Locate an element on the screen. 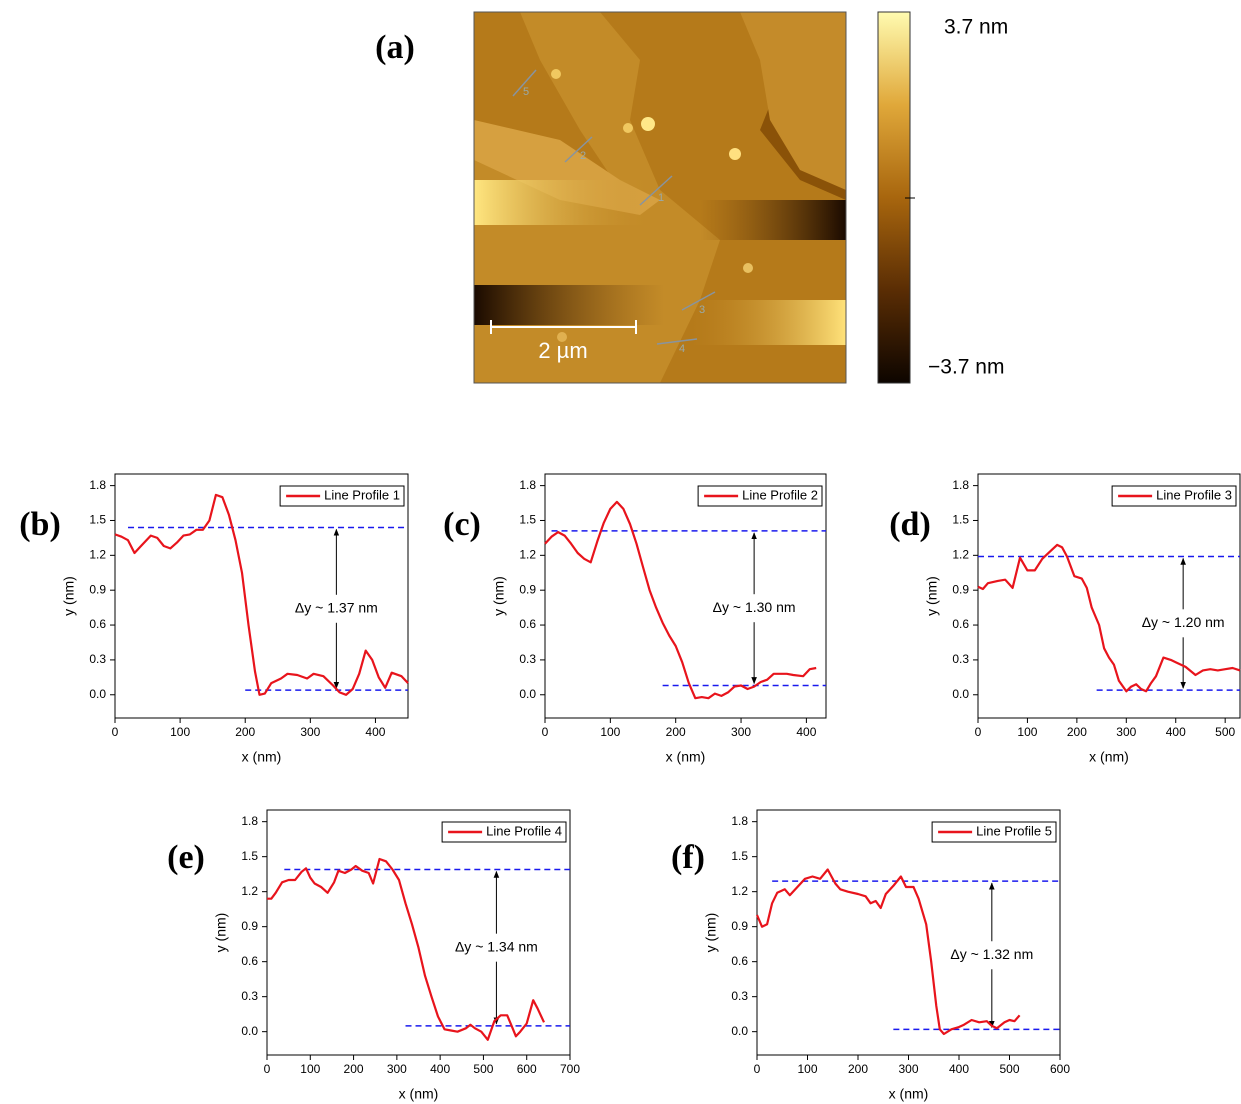  scale-bar-label: 2 µm is located at coordinates (562, 350).